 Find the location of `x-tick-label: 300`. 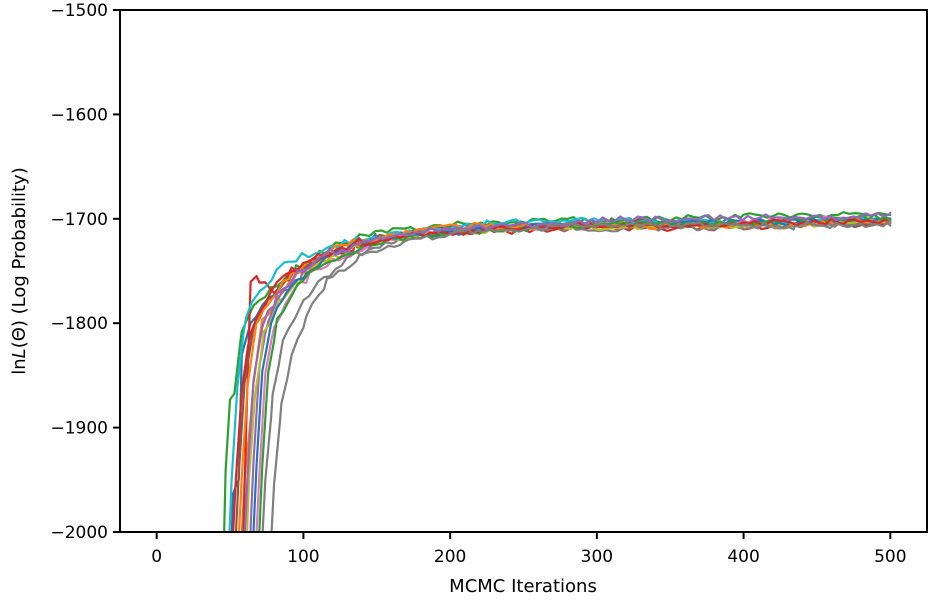

x-tick-label: 300 is located at coordinates (597, 557).